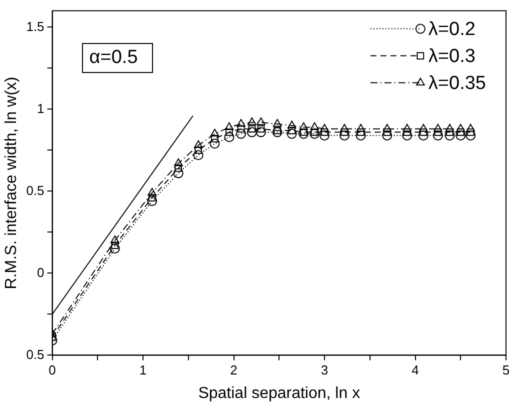  Describe the element at coordinates (52, 370) in the screenshot. I see `x-tick-label: 0` at that location.